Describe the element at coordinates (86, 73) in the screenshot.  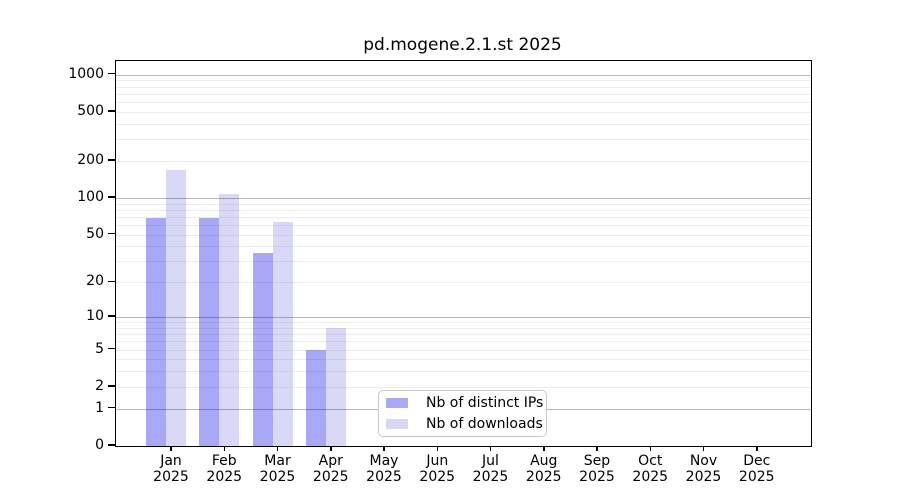
I see `y-tick-label-1000: 1000` at that location.